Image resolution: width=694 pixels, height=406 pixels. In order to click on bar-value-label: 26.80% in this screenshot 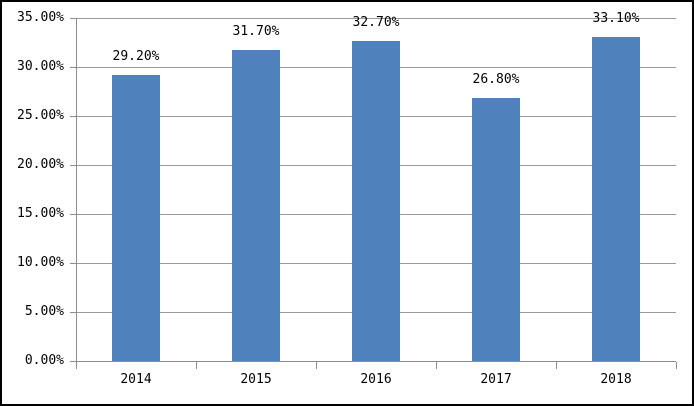, I will do `click(496, 79)`.